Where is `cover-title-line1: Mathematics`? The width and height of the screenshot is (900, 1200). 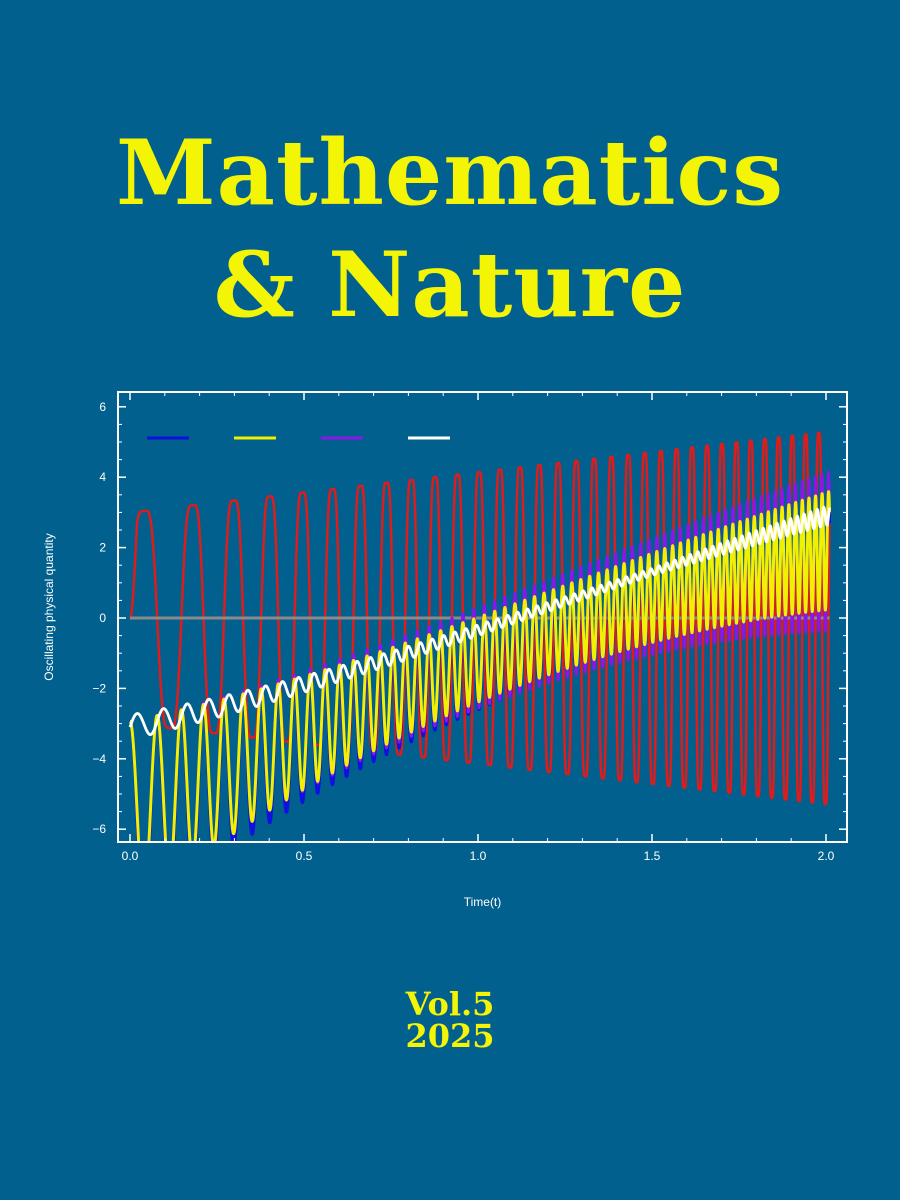
cover-title-line1: Mathematics is located at coordinates (450, 173).